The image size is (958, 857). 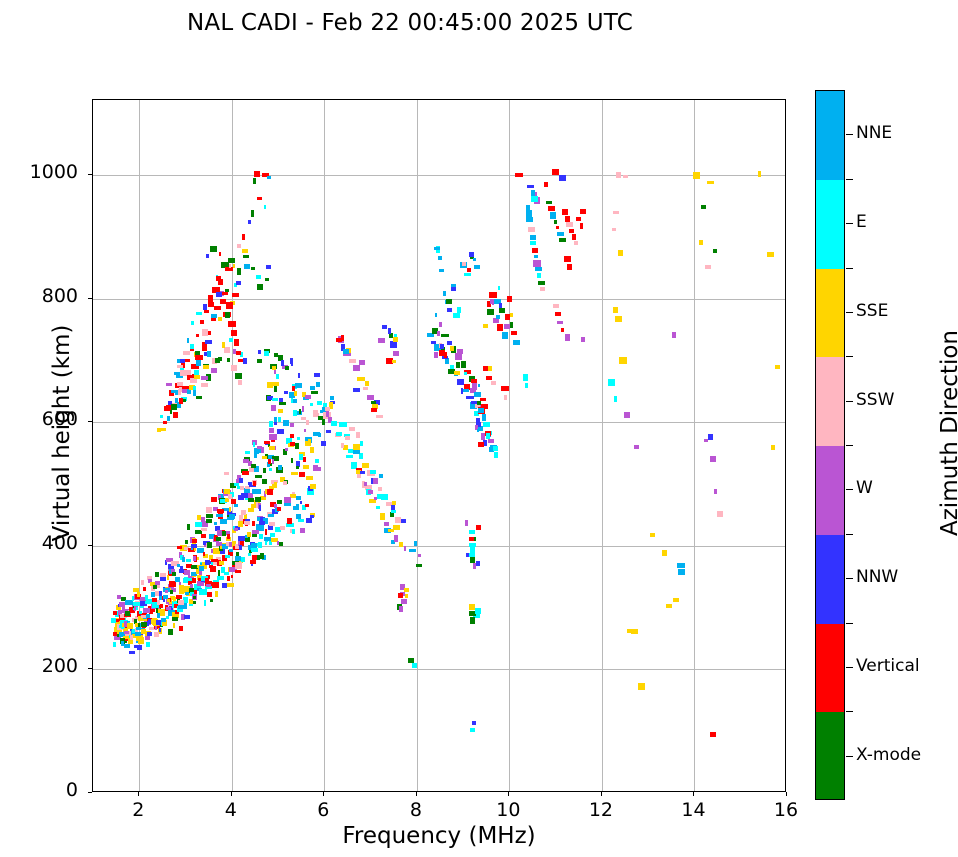 I want to click on colorbar-segment-sse, so click(x=830, y=313).